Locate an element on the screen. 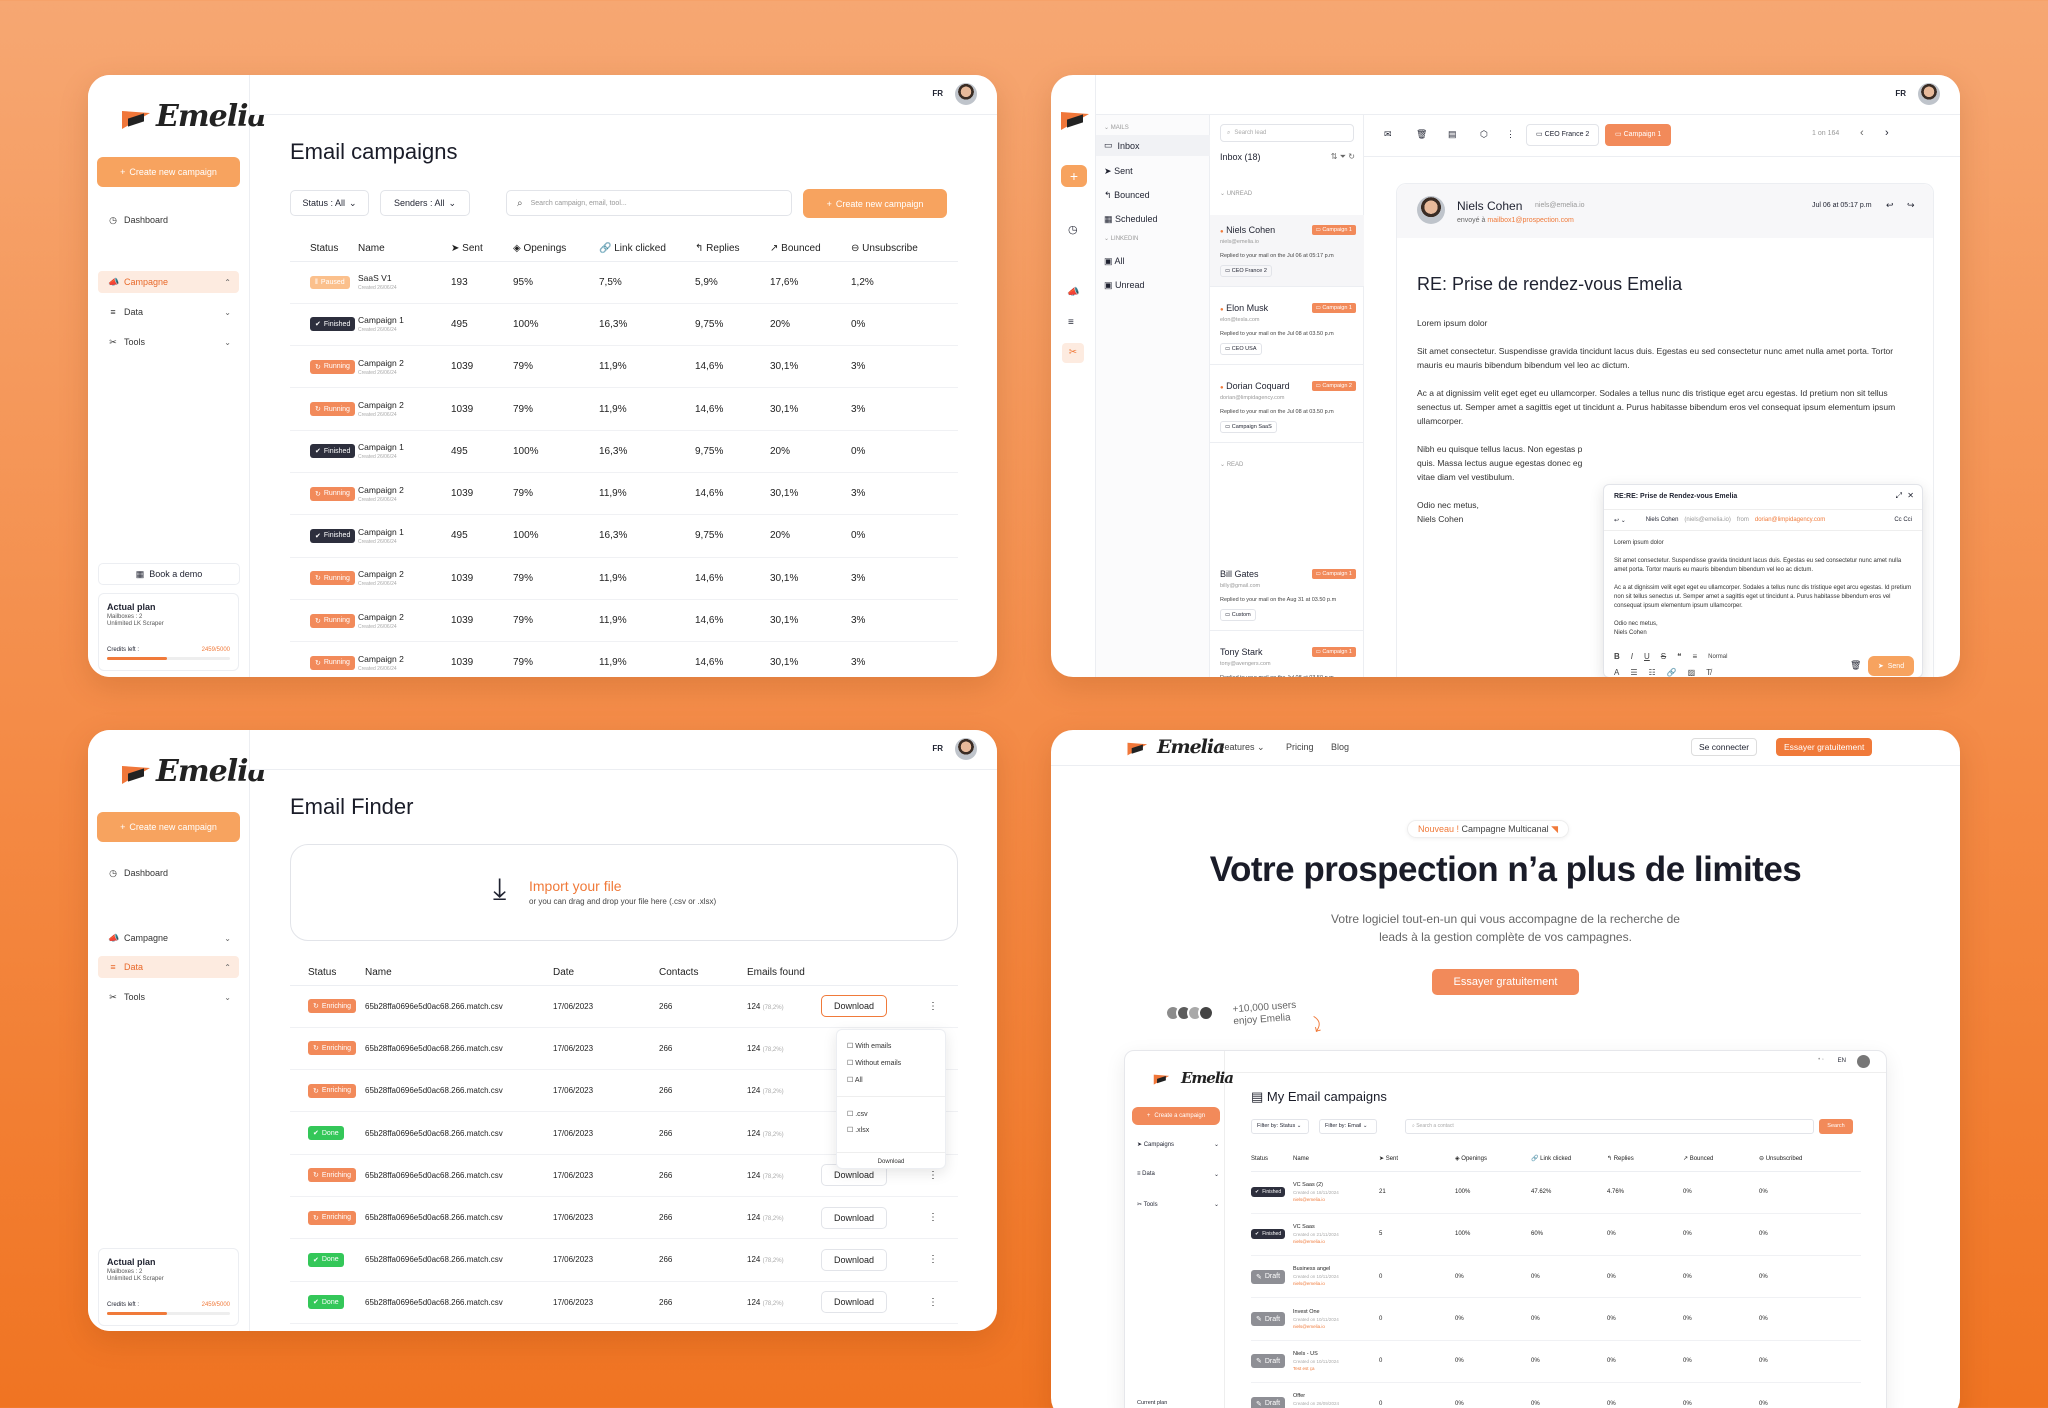 Image resolution: width=2048 pixels, height=1408 pixels. col-link-clicked: 🔗 Link clicked is located at coordinates (647, 249).